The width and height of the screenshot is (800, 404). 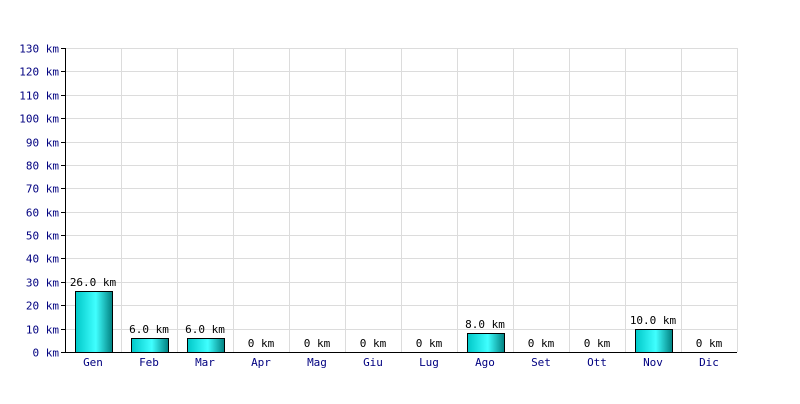 What do you see at coordinates (317, 343) in the screenshot?
I see `data-label-mag: 0 km` at bounding box center [317, 343].